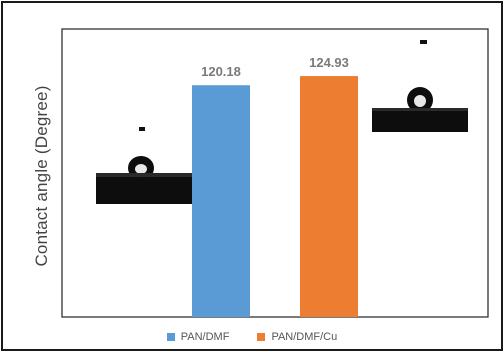 Image resolution: width=504 pixels, height=352 pixels. Describe the element at coordinates (205, 337) in the screenshot. I see `legend-label: PAN/DMF` at that location.